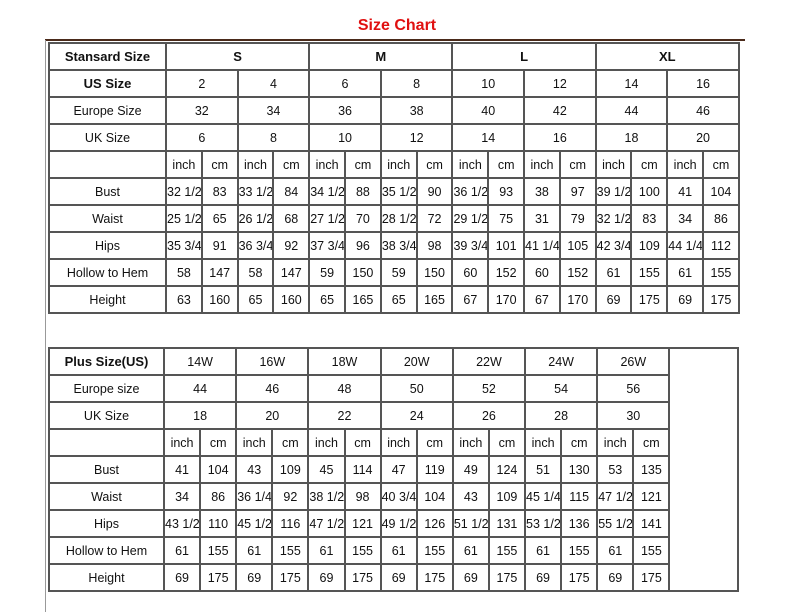 This screenshot has width=802, height=612. What do you see at coordinates (543, 496) in the screenshot?
I see `measurement-value: 45 1/4` at bounding box center [543, 496].